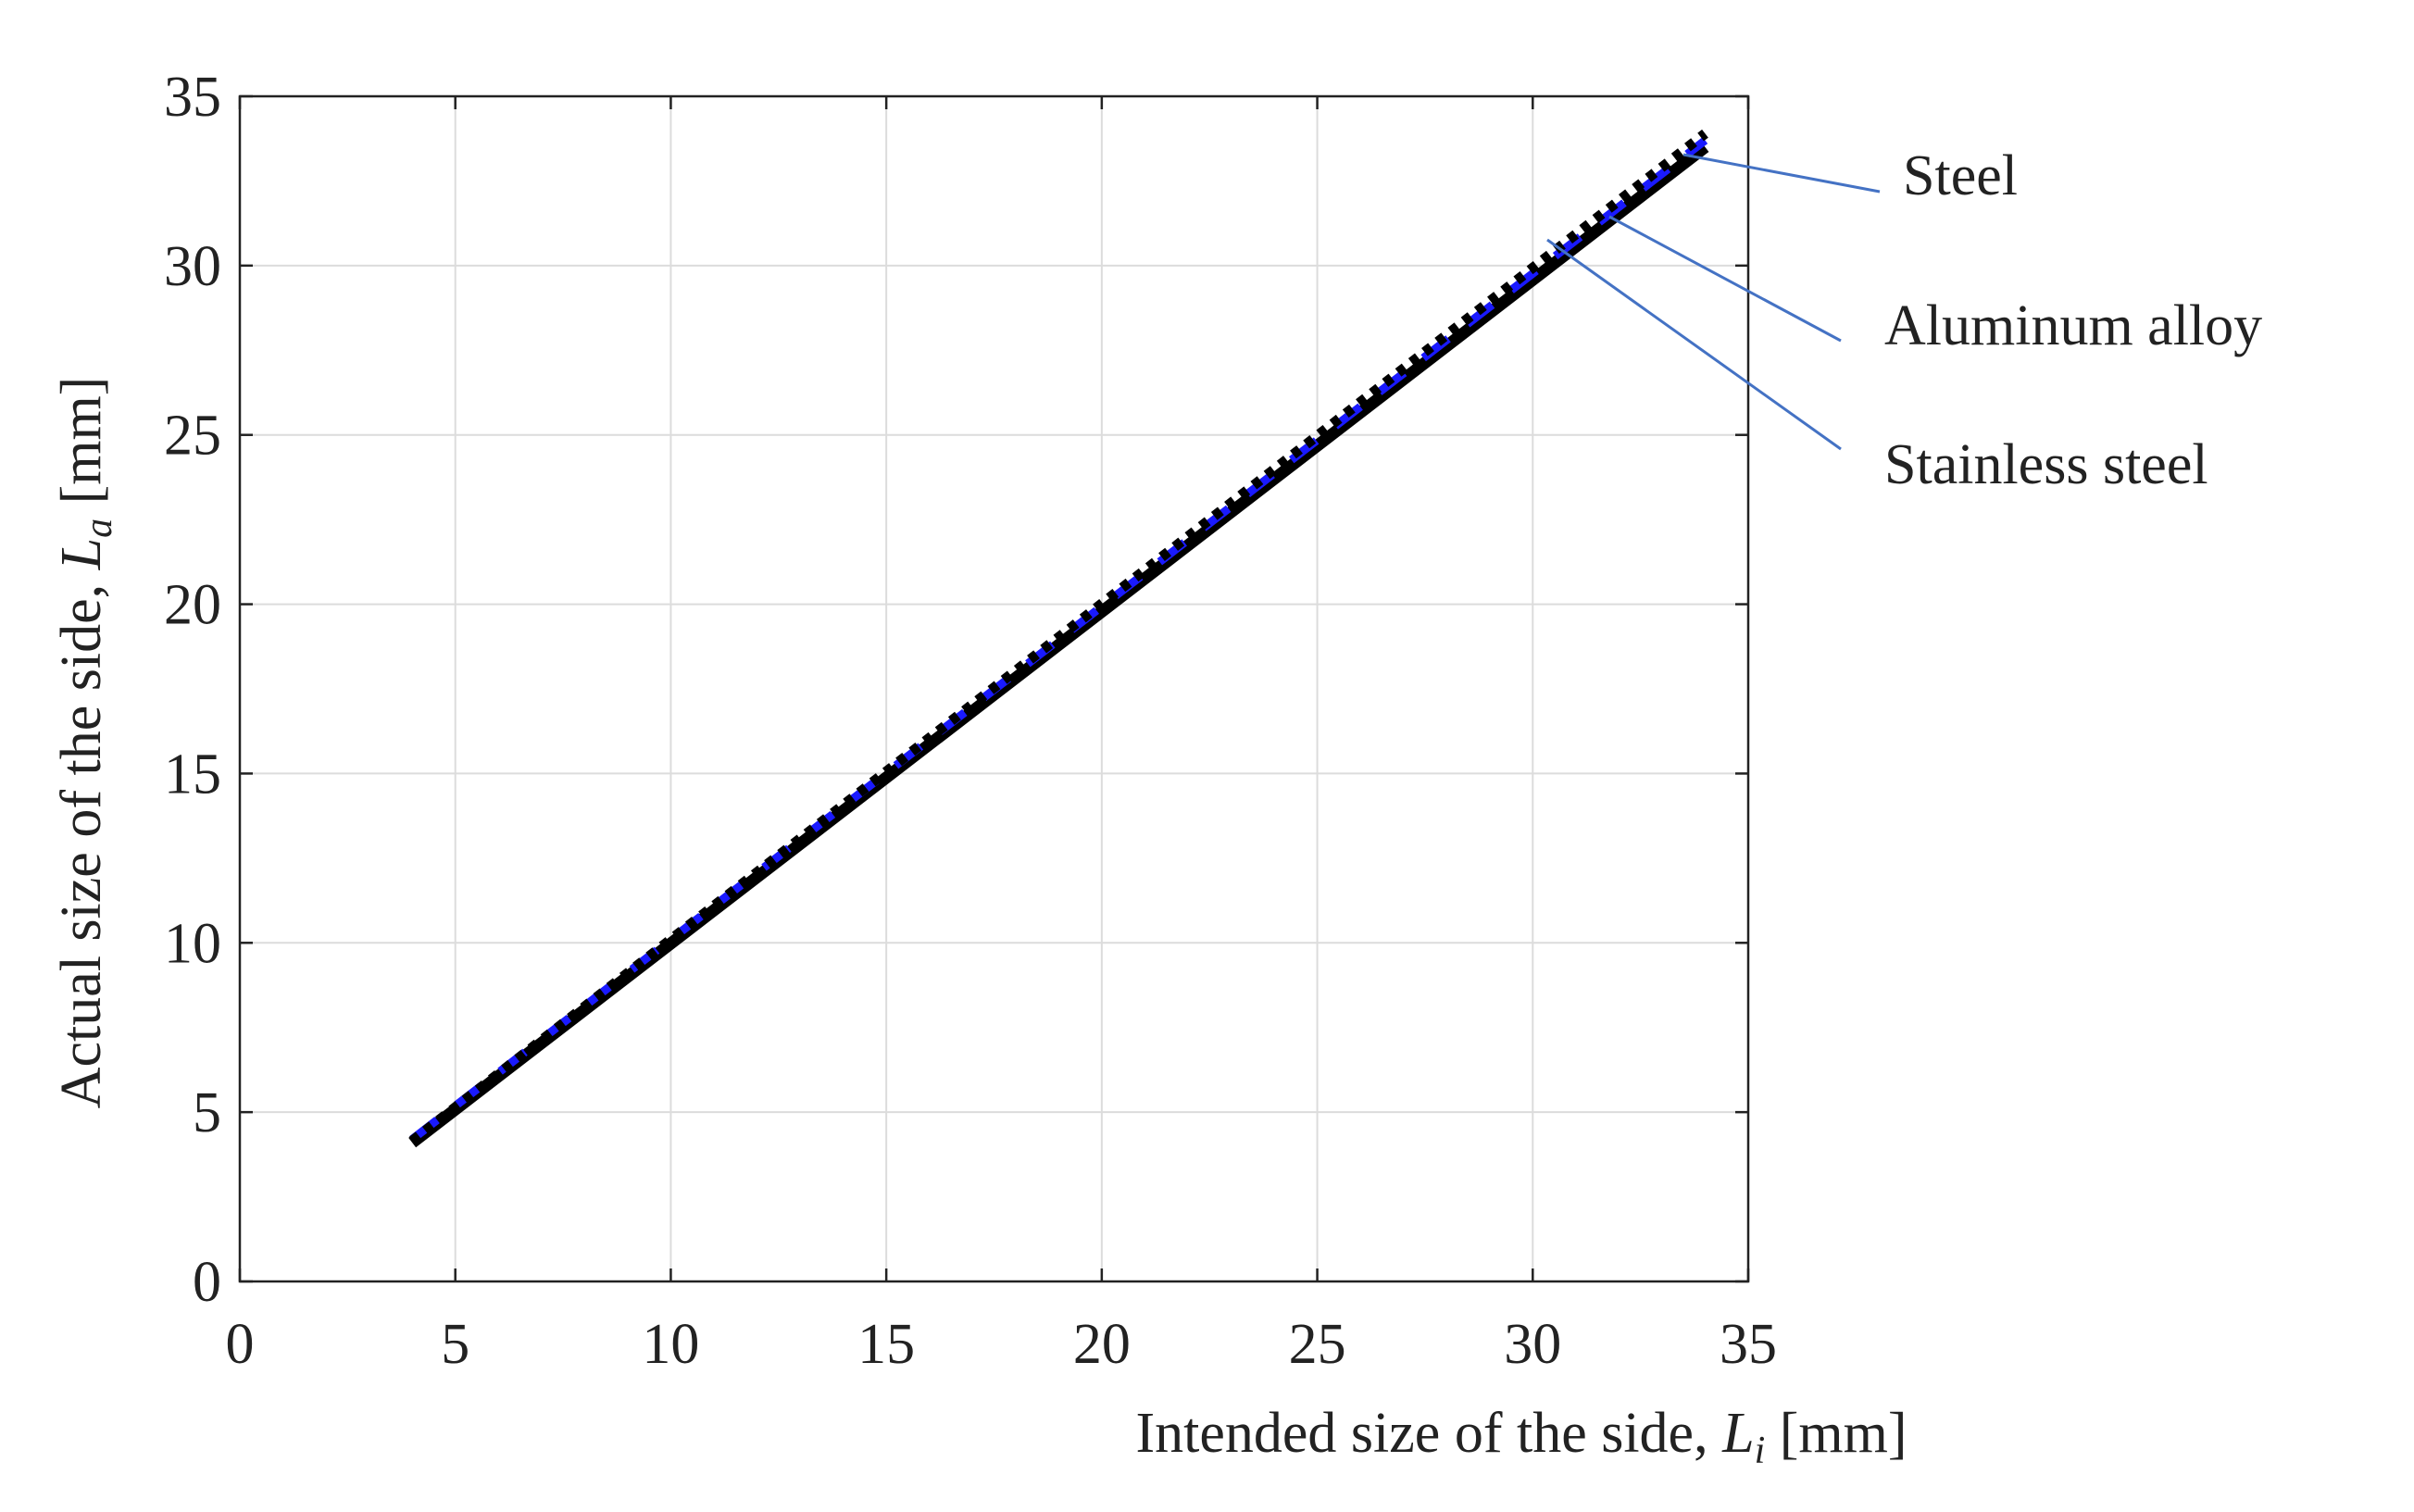  I want to click on y-tick-label: 10, so click(192, 943).